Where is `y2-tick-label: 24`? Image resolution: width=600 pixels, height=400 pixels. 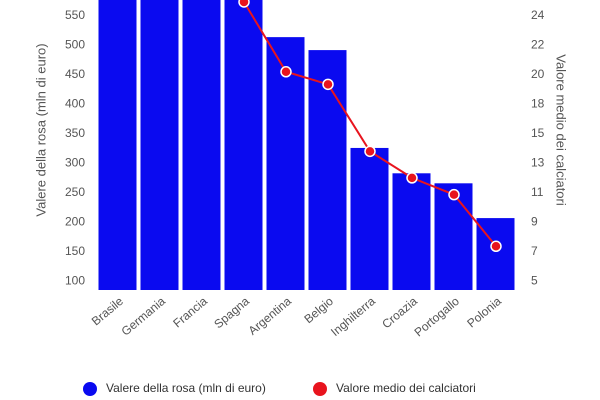
y2-tick-label: 24 is located at coordinates (538, 15).